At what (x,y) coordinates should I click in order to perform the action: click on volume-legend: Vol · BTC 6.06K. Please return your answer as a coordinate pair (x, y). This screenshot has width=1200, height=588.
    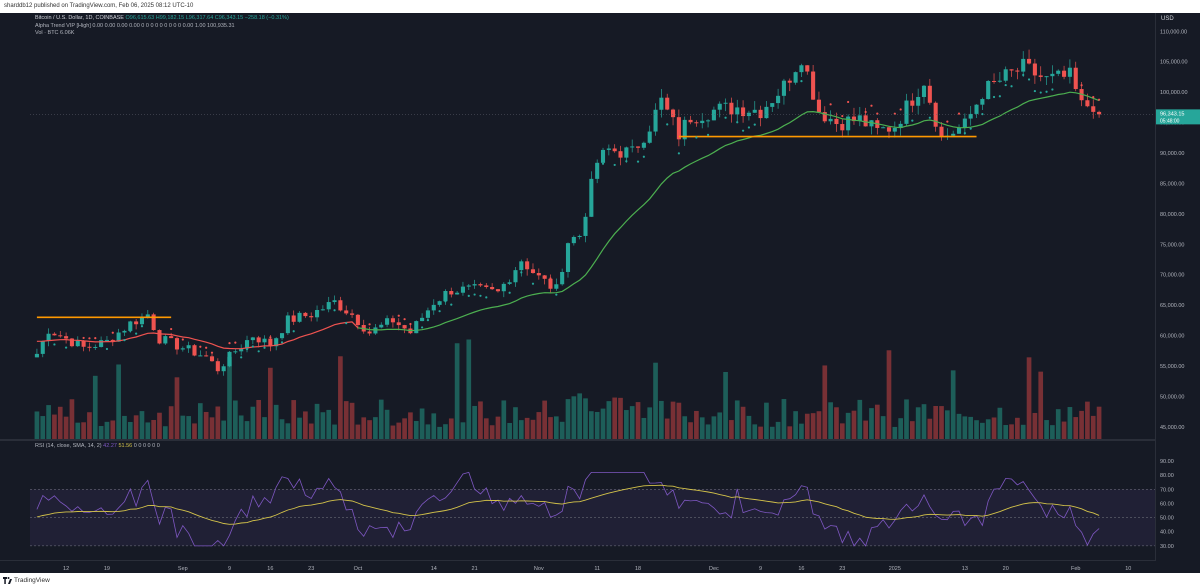
    Looking at the image, I should click on (55, 33).